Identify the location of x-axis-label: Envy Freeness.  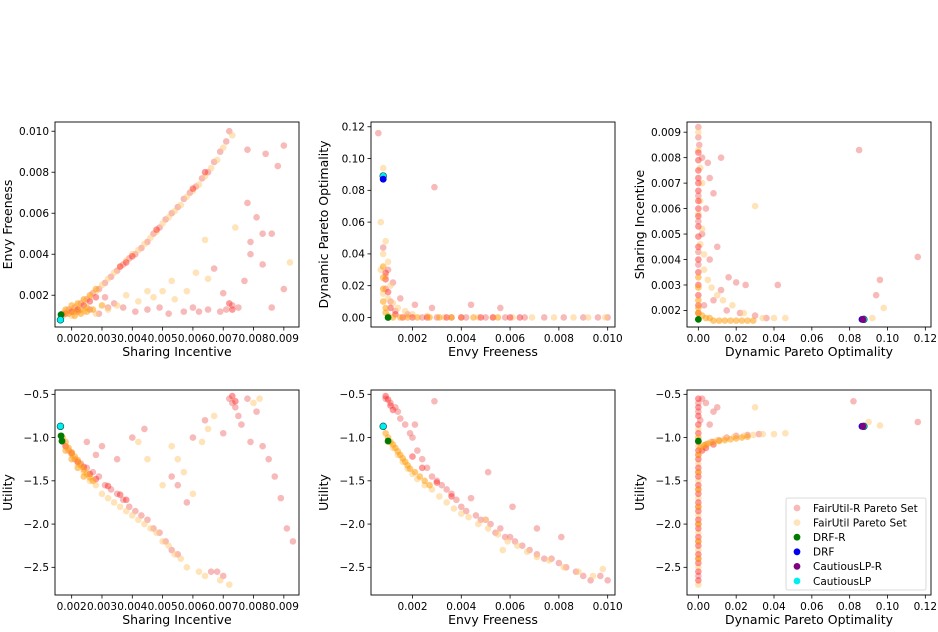
(493, 619).